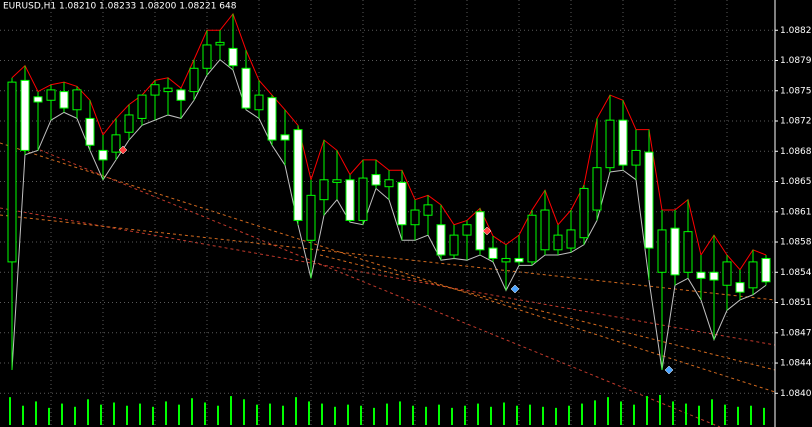  I want to click on y-tick-label: 1.08440, so click(796, 364).